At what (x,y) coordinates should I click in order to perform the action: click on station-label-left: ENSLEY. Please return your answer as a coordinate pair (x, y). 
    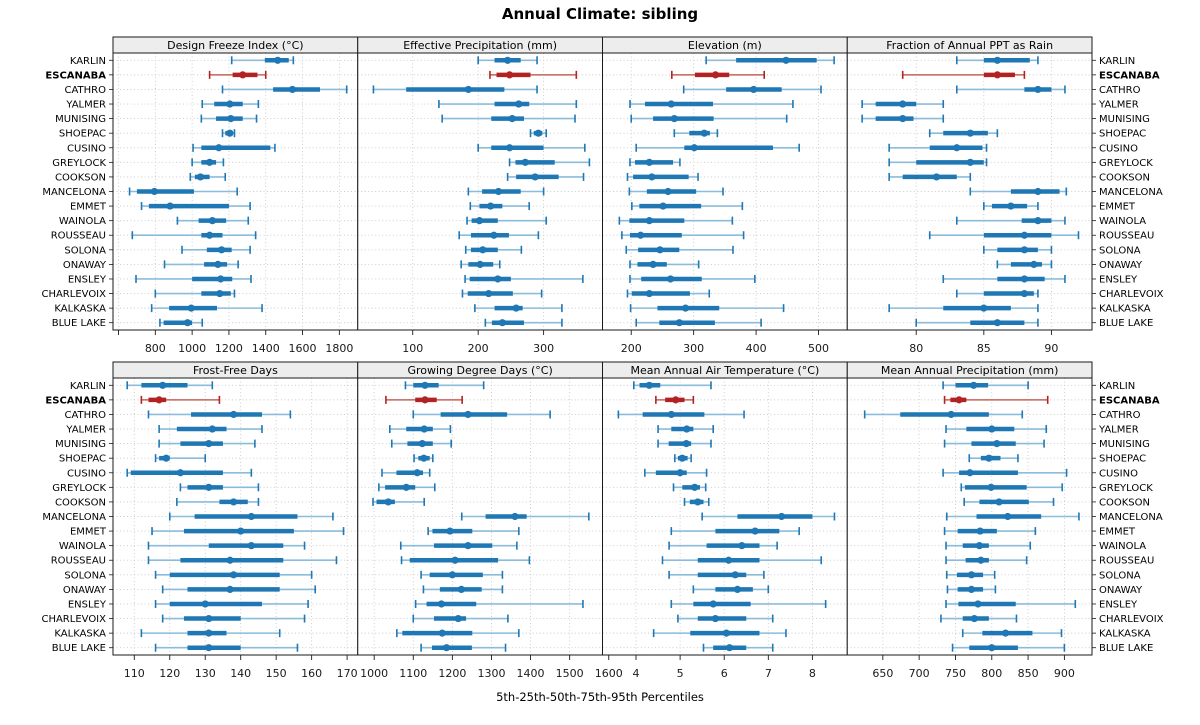
    Looking at the image, I should click on (87, 604).